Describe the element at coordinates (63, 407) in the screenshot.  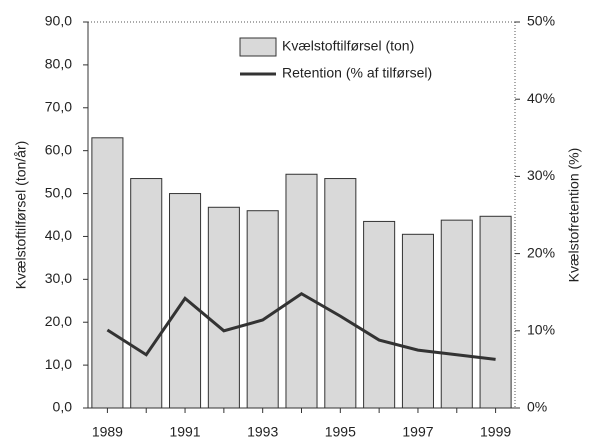
I see `y-tick-label: 0,0` at that location.